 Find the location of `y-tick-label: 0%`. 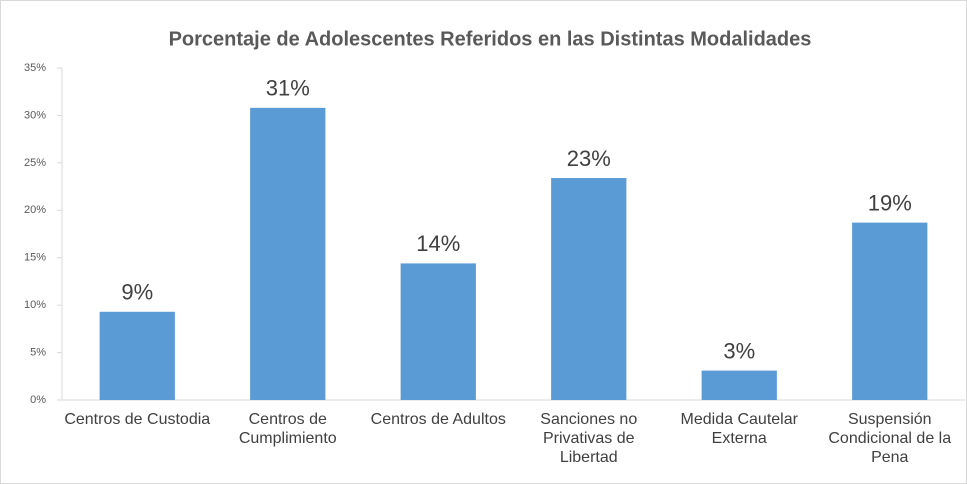

y-tick-label: 0% is located at coordinates (38, 400).